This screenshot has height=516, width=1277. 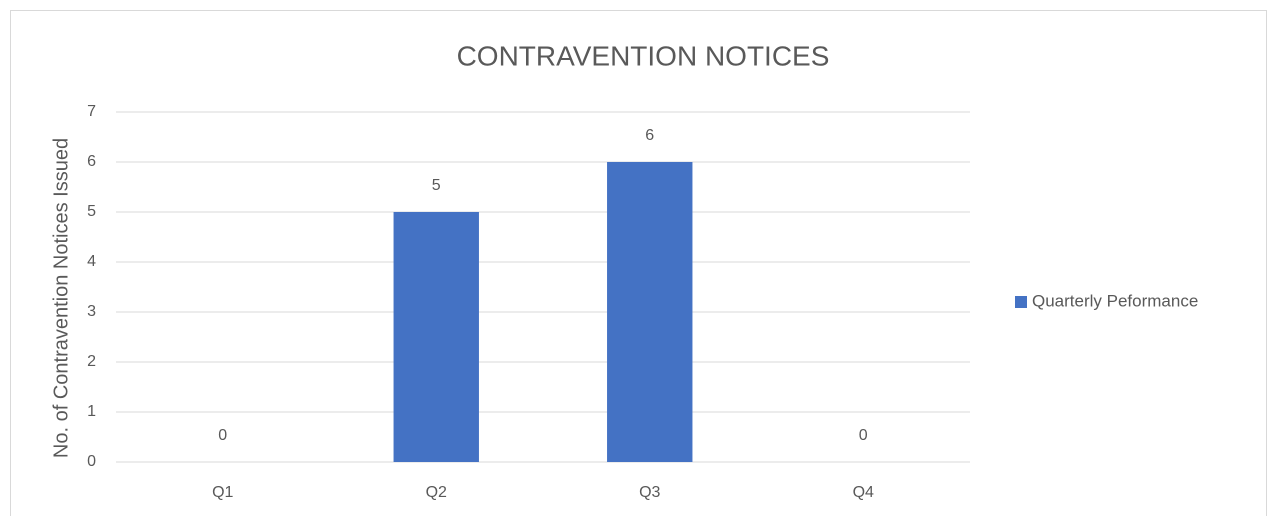 I want to click on x-tick-label: Q3, so click(x=649, y=492).